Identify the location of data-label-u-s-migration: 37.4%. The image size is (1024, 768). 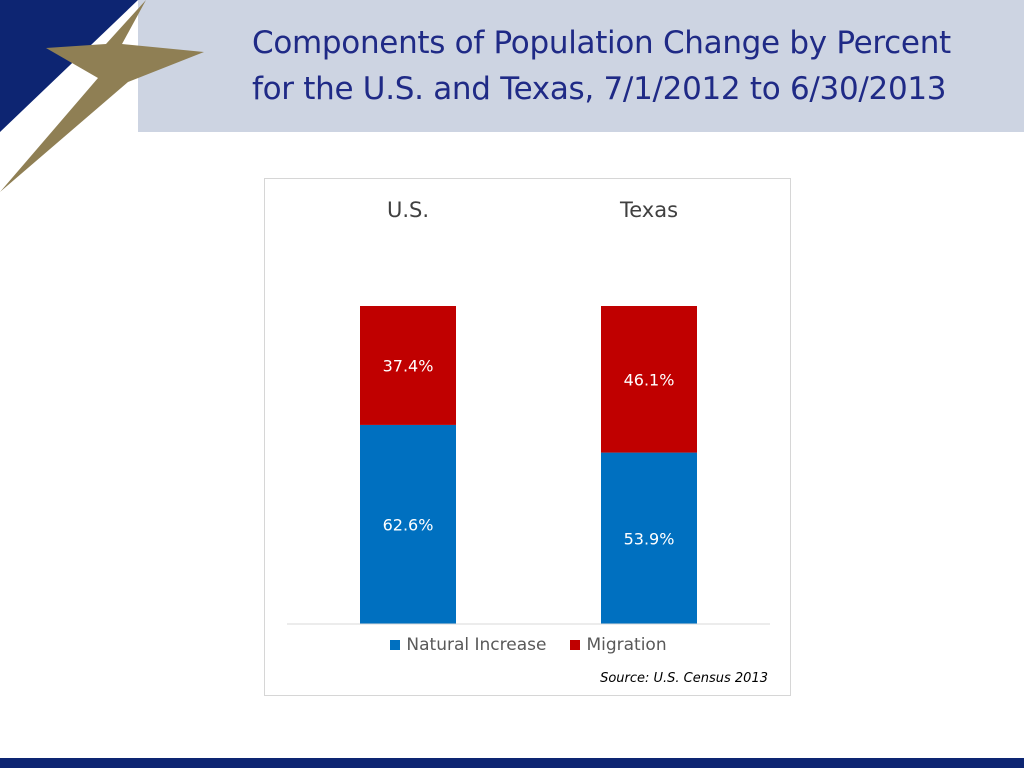
(408, 365).